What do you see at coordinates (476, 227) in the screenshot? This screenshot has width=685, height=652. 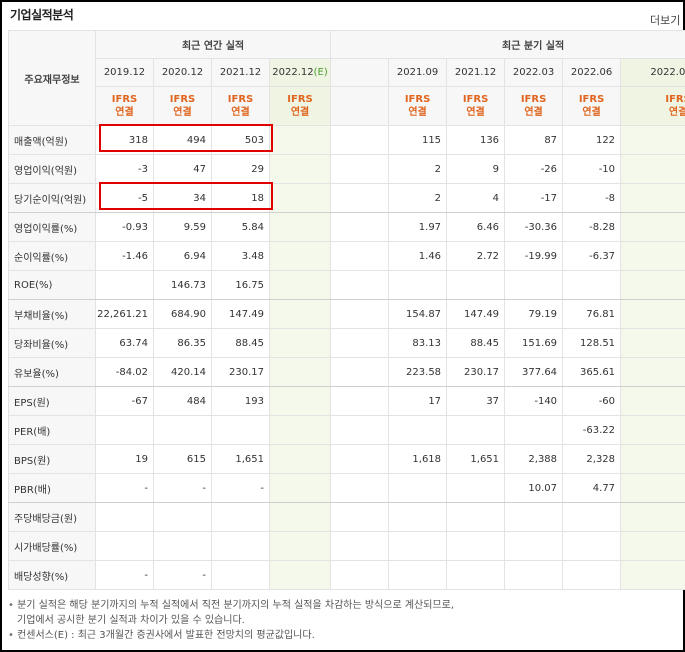 I see `table-cell: 6.46` at bounding box center [476, 227].